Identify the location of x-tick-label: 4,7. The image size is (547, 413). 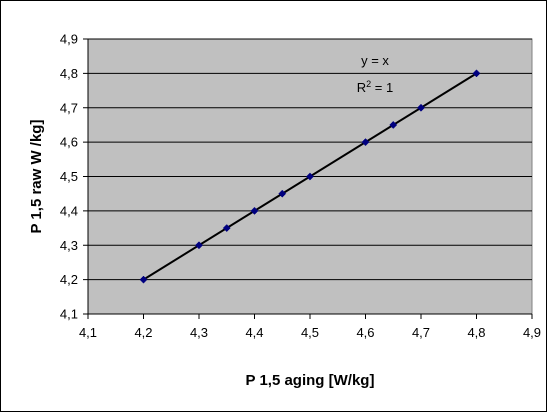
(421, 332).